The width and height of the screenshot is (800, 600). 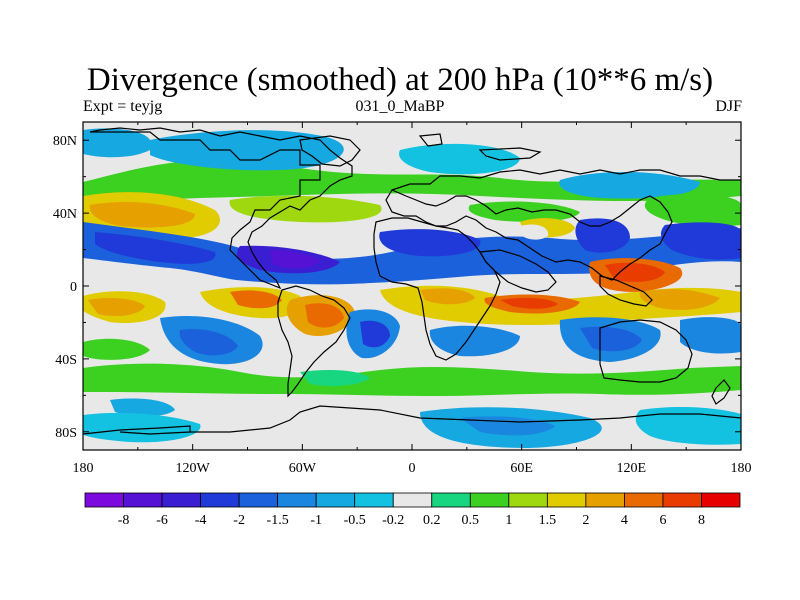 I want to click on colorbar-label: 1.5, so click(x=548, y=520).